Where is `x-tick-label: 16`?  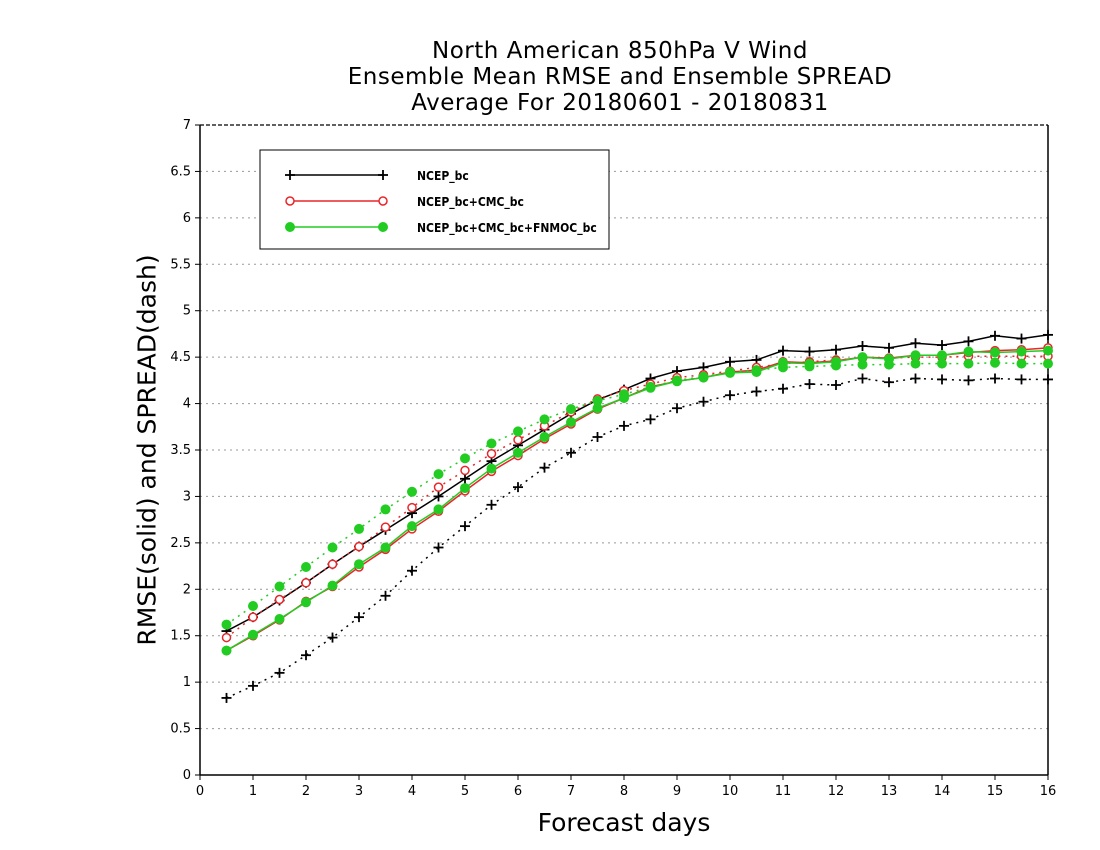
x-tick-label: 16 is located at coordinates (1048, 791).